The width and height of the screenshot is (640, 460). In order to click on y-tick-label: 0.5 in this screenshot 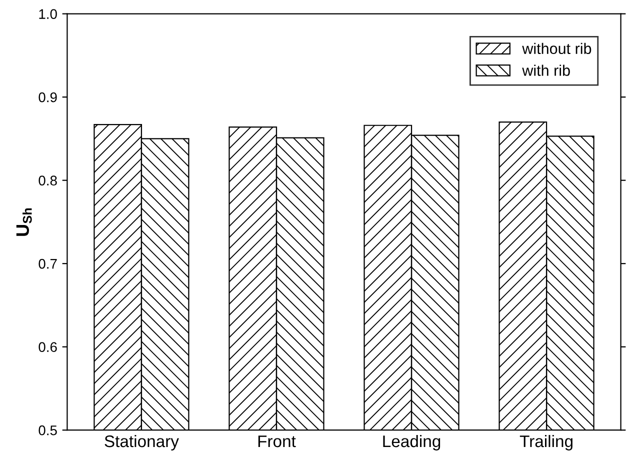, I will do `click(47, 430)`.